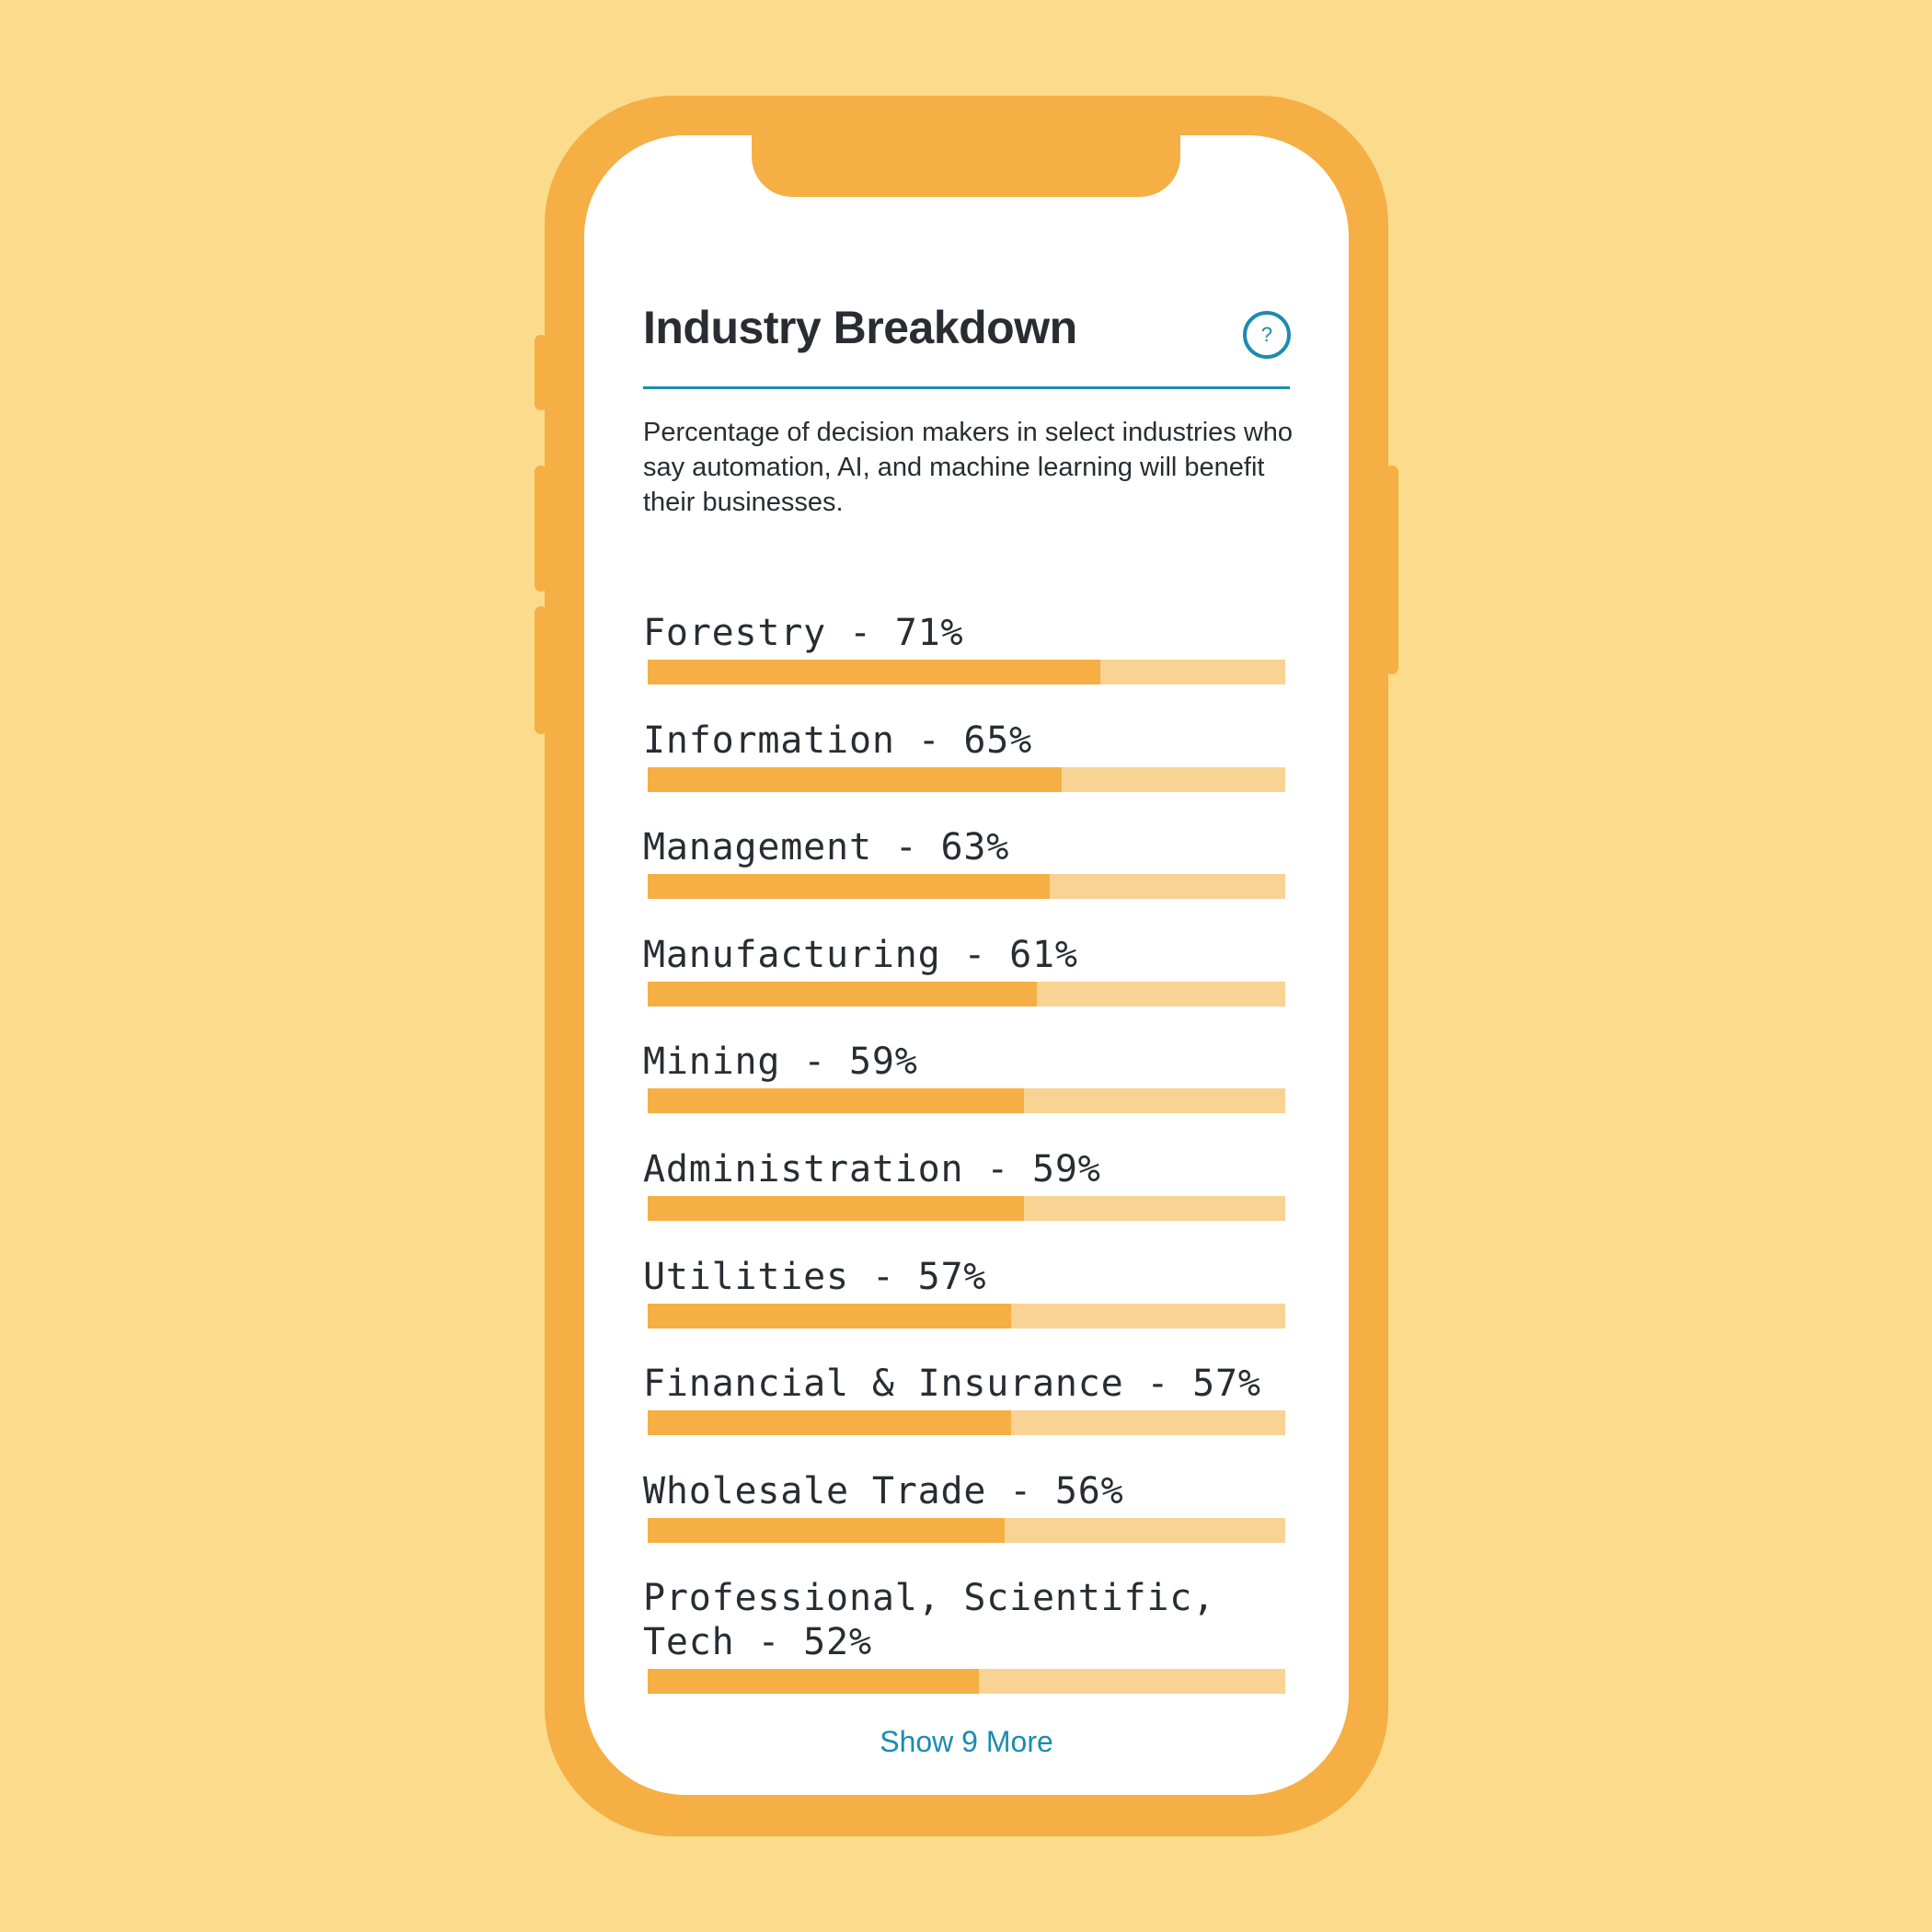  What do you see at coordinates (860, 954) in the screenshot?
I see `industry-label: Manufacturing - 61%` at bounding box center [860, 954].